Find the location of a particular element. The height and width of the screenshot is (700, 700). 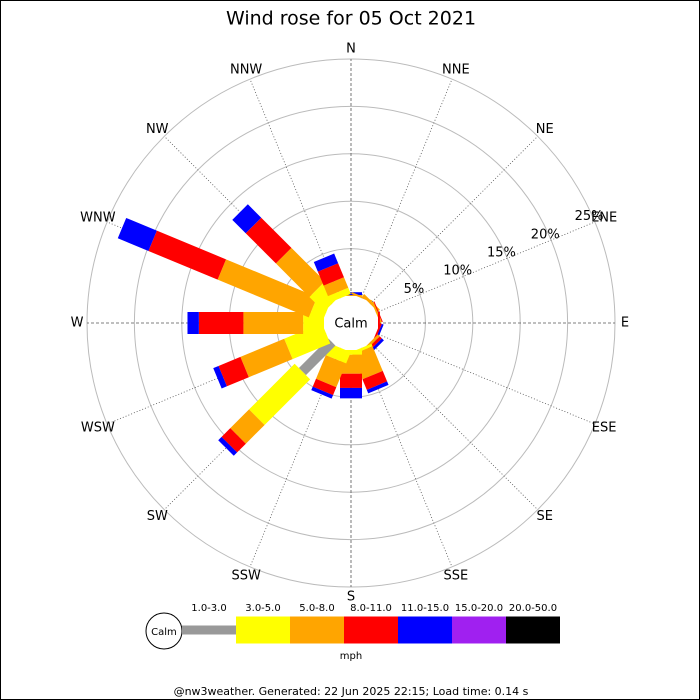

ring-label: 5% is located at coordinates (414, 289).